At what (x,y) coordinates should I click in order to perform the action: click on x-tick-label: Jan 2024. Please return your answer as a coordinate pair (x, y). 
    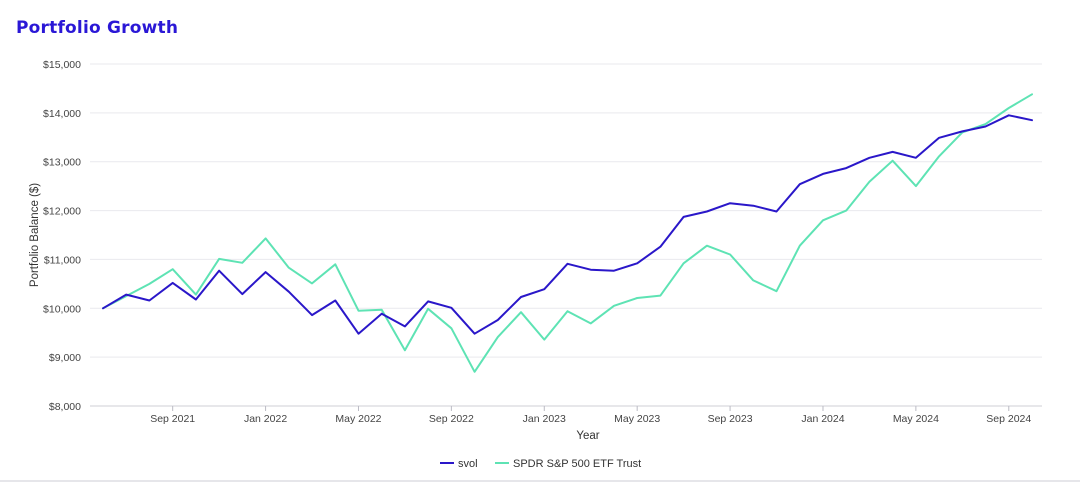
    Looking at the image, I should click on (822, 419).